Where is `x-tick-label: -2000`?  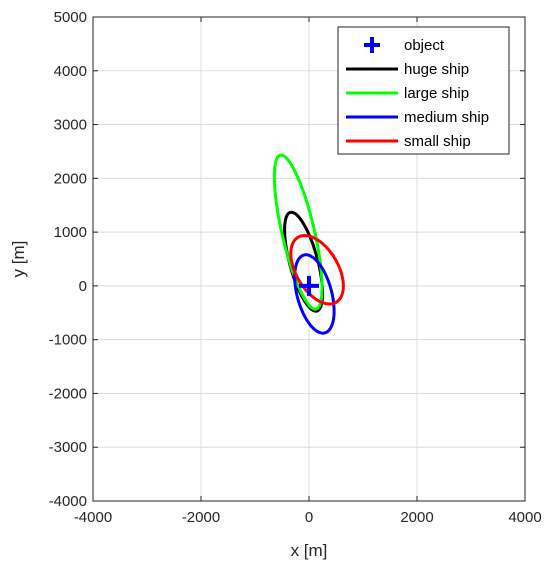
x-tick-label: -2000 is located at coordinates (201, 517).